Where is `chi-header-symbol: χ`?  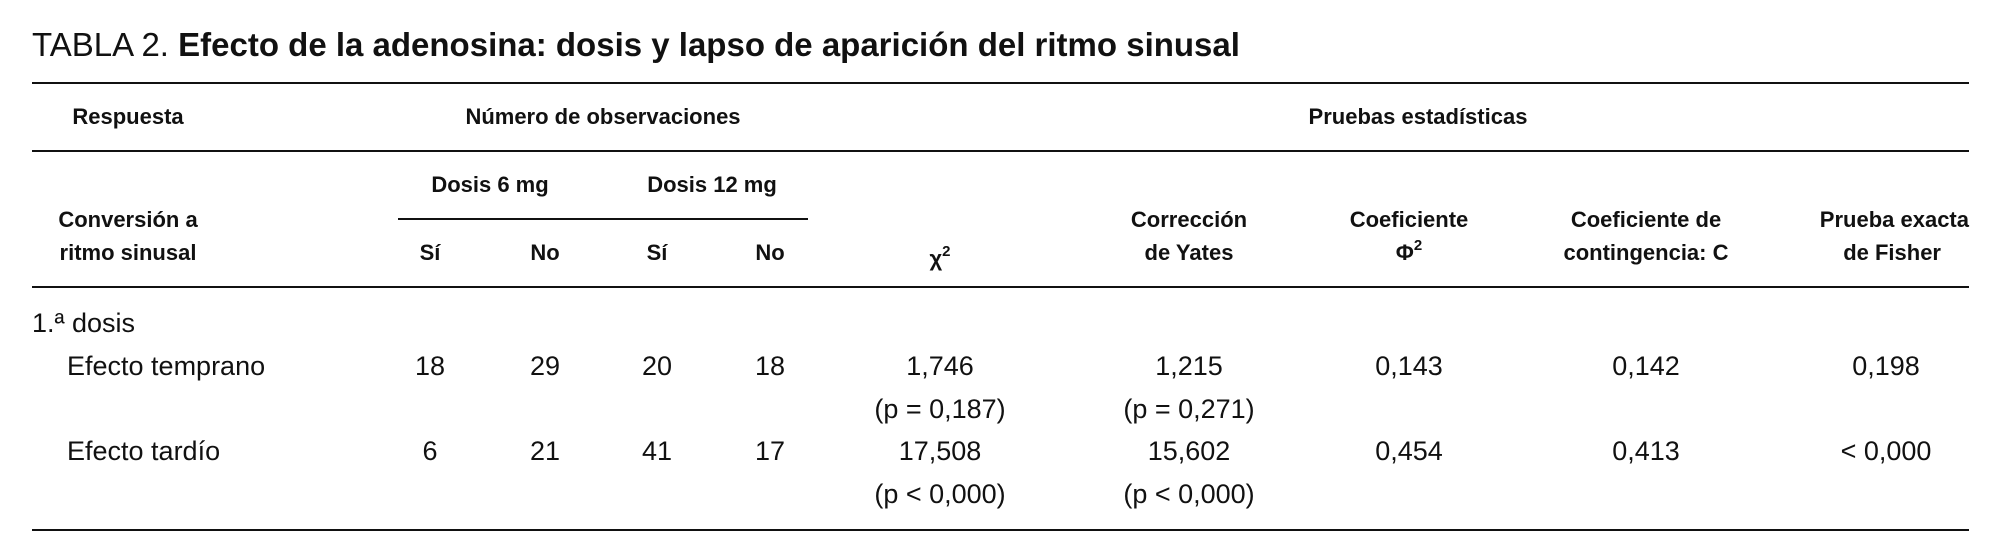
chi-header-symbol: χ is located at coordinates (935, 258).